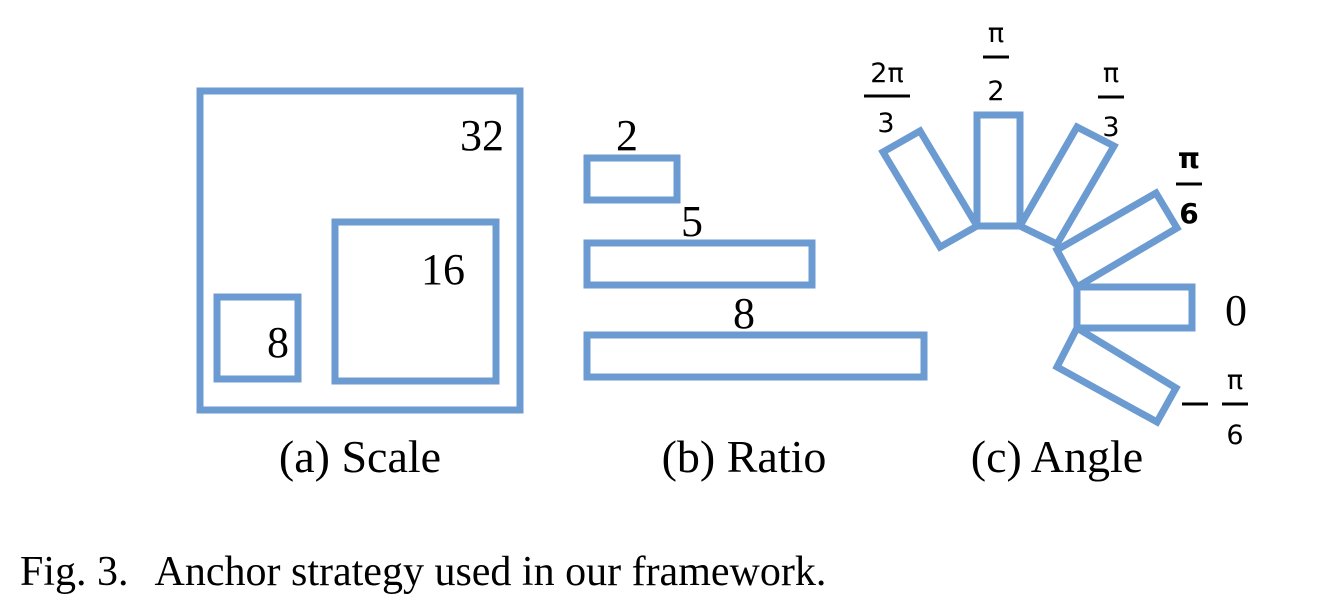  What do you see at coordinates (627, 135) in the screenshot?
I see `ratio-label-2: 2` at bounding box center [627, 135].